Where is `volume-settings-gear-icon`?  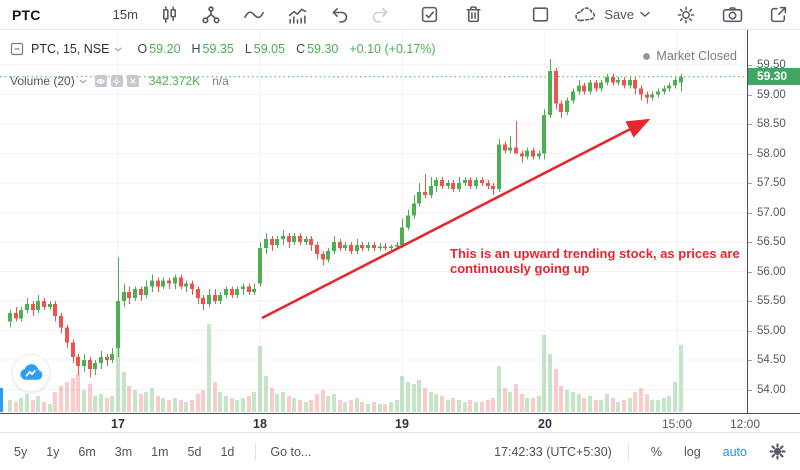 volume-settings-gear-icon is located at coordinates (116, 81).